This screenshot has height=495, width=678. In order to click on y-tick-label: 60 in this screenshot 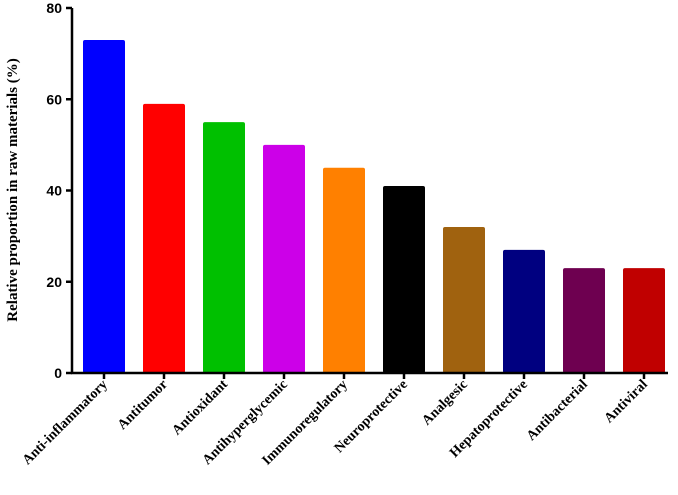, I will do `click(54, 99)`.